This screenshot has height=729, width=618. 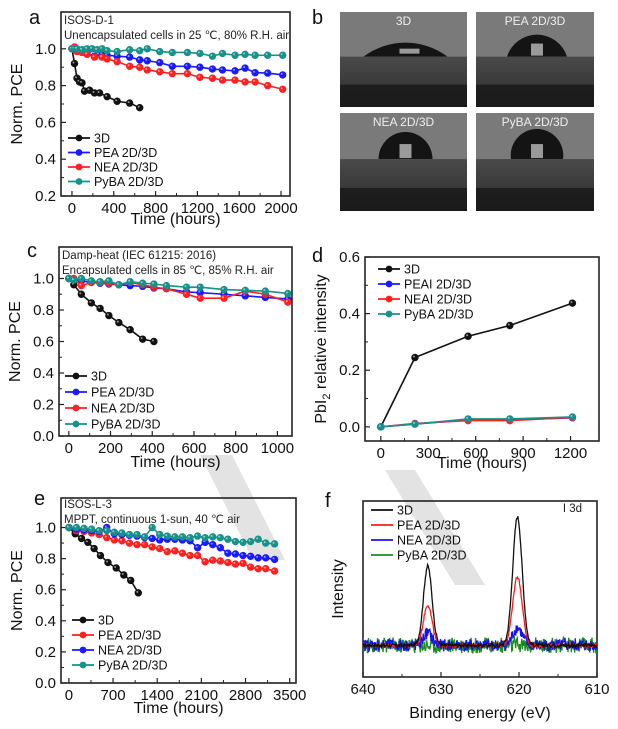 I want to click on legend-label: PEAI 2D/3D, so click(x=437, y=285).